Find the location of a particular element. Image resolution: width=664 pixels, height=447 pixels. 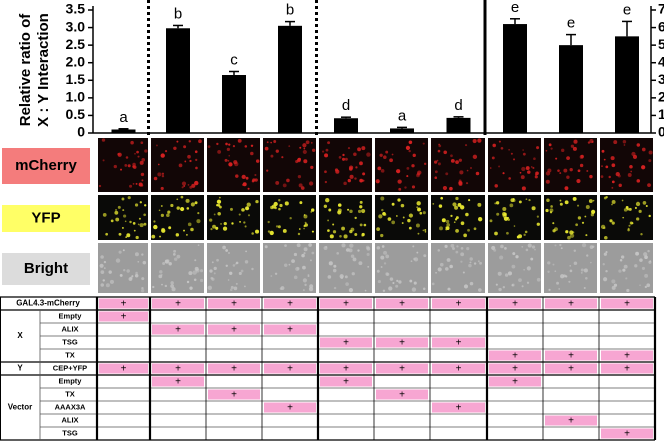

bar is located at coordinates (627, 84).